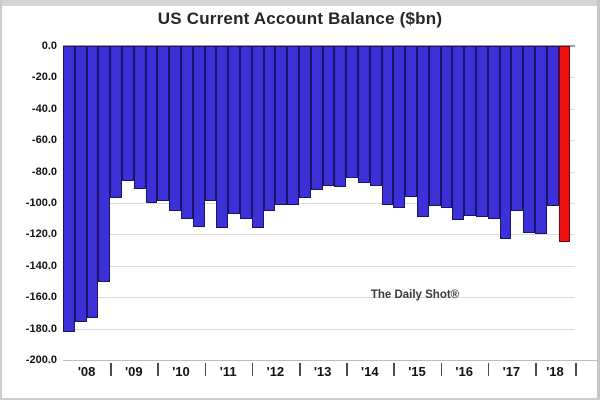 The width and height of the screenshot is (600, 400). I want to click on bar-2018-q2, so click(552, 126).